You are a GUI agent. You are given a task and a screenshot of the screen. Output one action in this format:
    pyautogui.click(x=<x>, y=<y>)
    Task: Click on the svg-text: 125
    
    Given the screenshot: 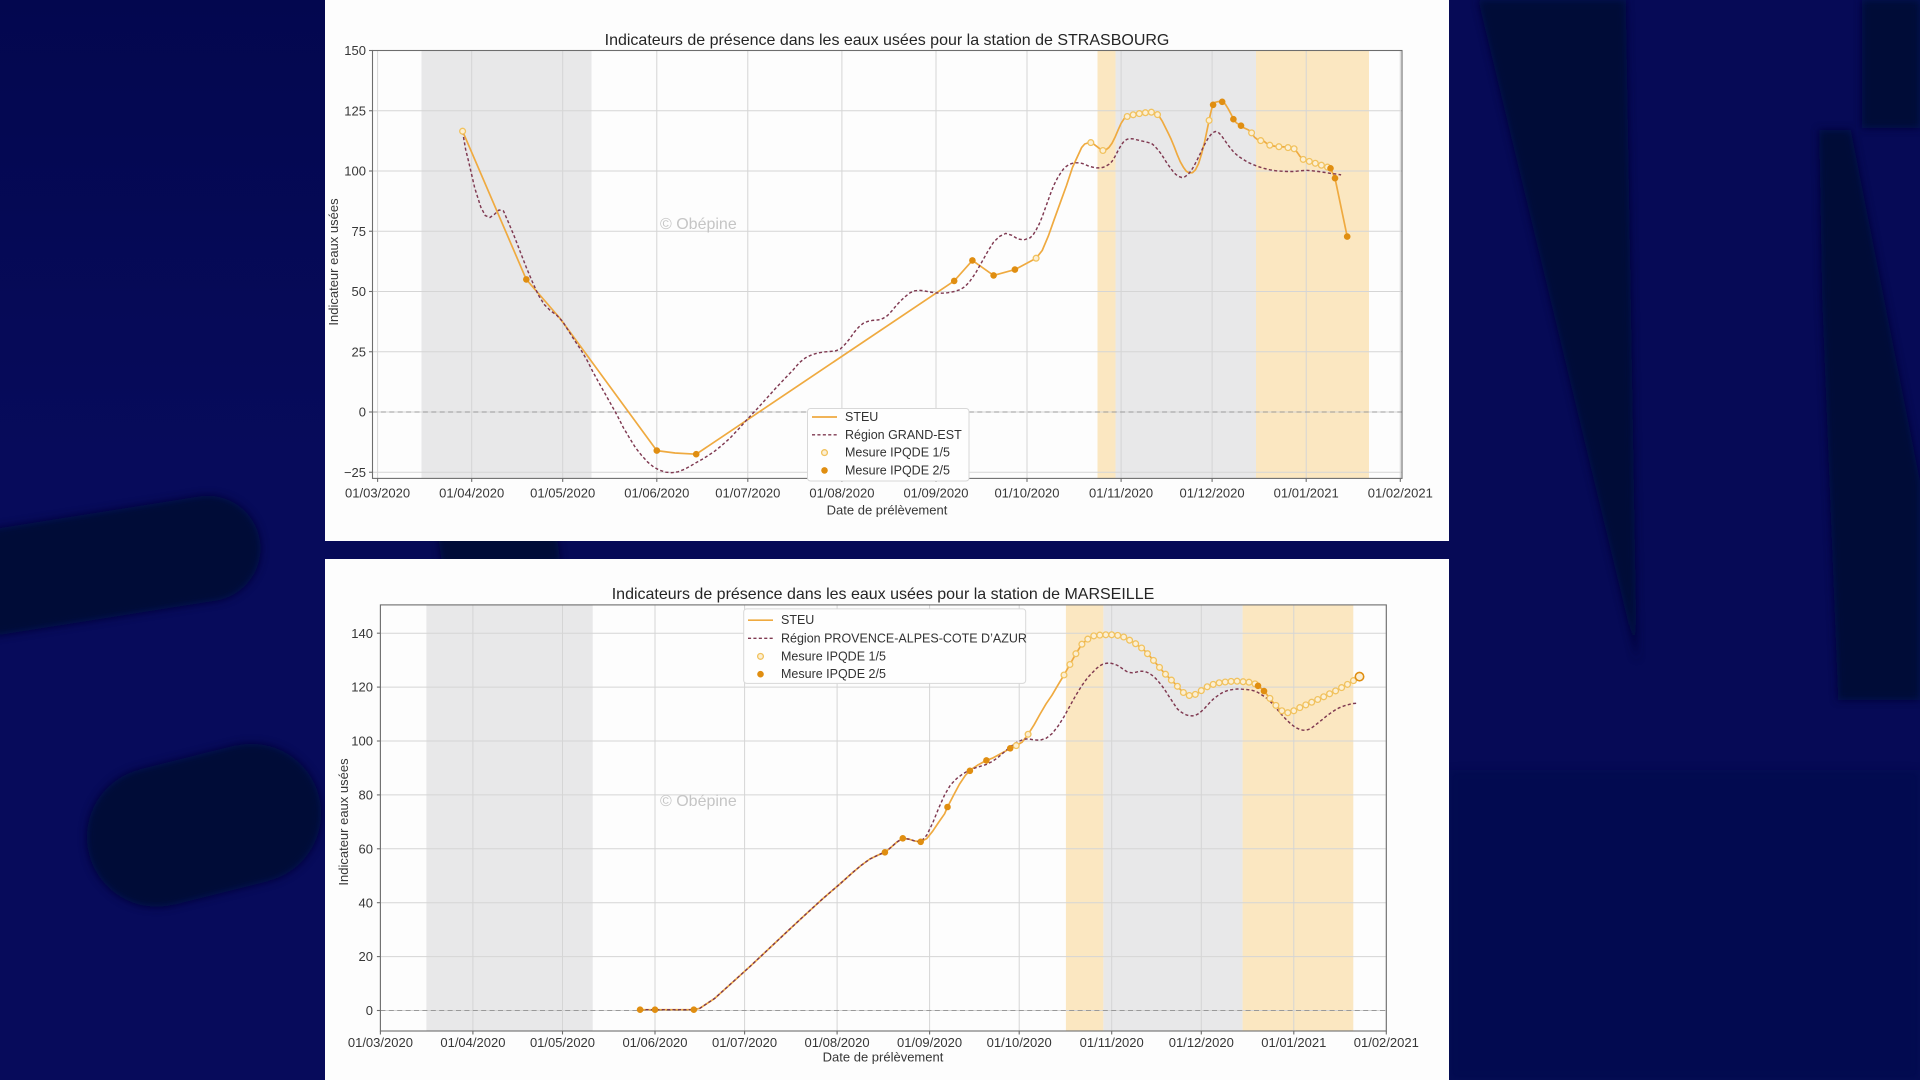 What is the action you would take?
    pyautogui.click(x=355, y=110)
    